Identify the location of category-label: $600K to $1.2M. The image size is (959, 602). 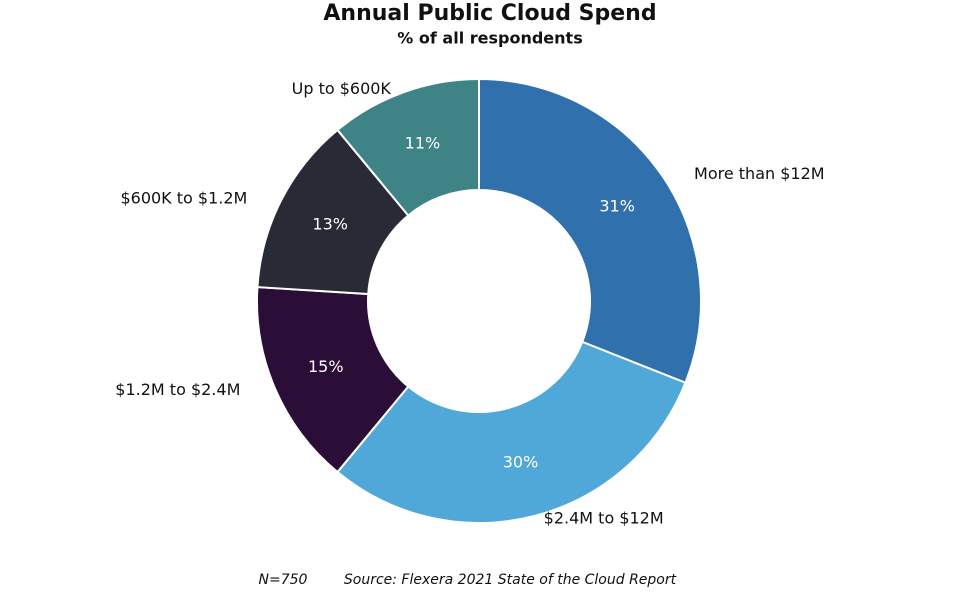
(183, 197).